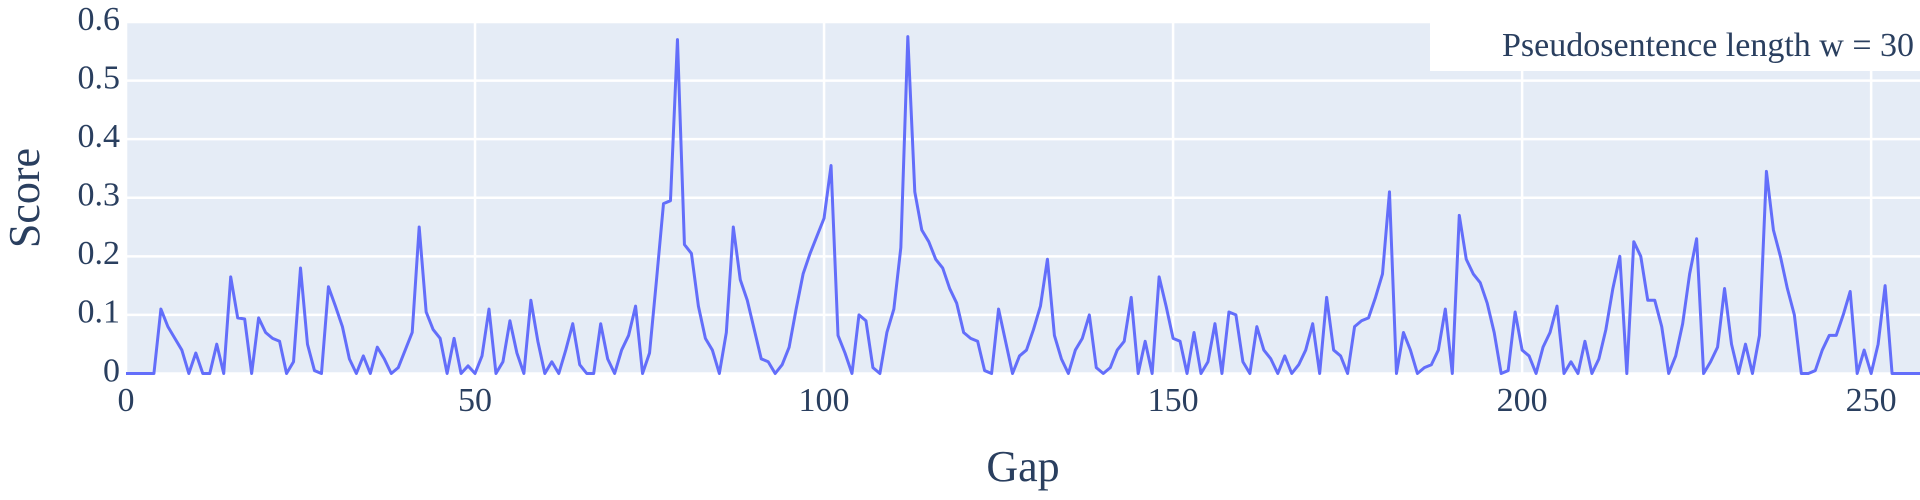 This screenshot has height=500, width=1920. Describe the element at coordinates (99, 312) in the screenshot. I see `y-tick-label: 0.1` at that location.